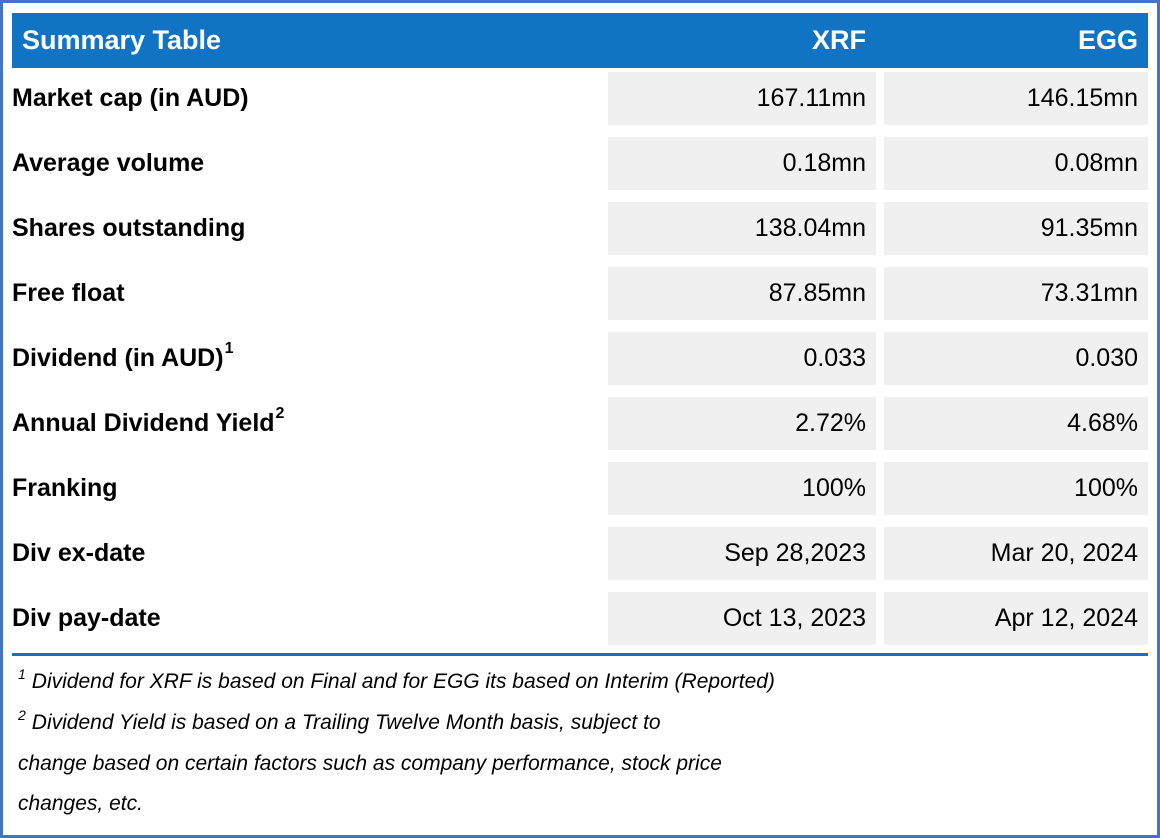 Image resolution: width=1160 pixels, height=838 pixels. I want to click on table-row: Dividend (in AUD) 1 0.033 0.030, so click(580, 358).